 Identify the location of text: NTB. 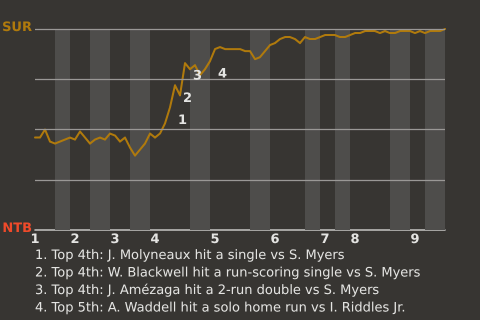
(17, 228).